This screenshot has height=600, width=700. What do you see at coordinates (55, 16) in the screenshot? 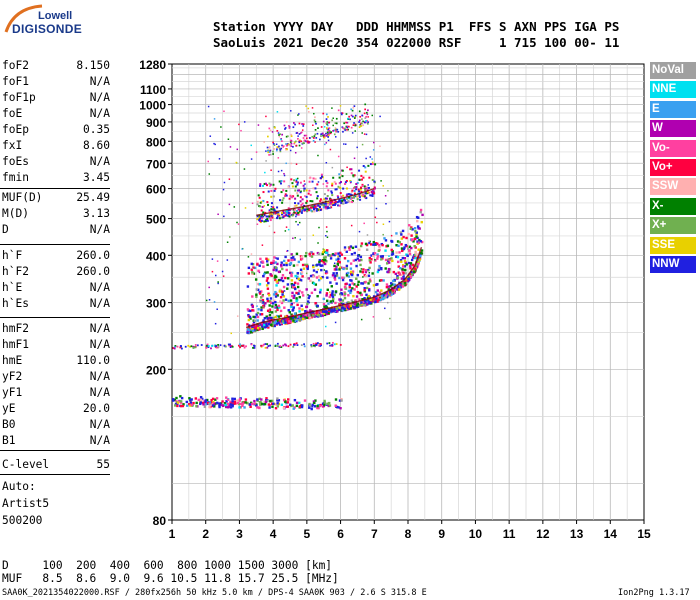
I see `logo-lowell-text: Lowell` at bounding box center [55, 16].